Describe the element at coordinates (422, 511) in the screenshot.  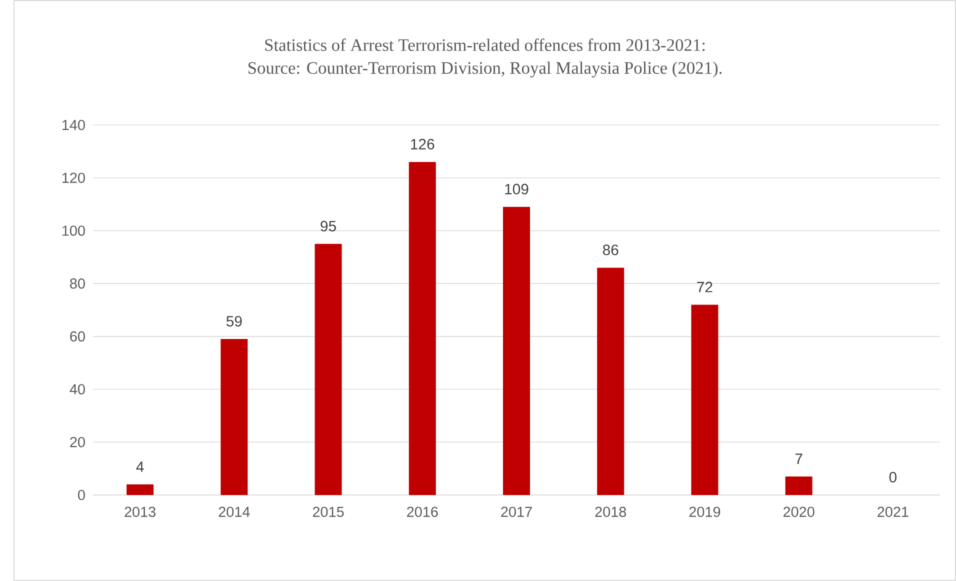
I see `x-tick-label: 2016` at that location.